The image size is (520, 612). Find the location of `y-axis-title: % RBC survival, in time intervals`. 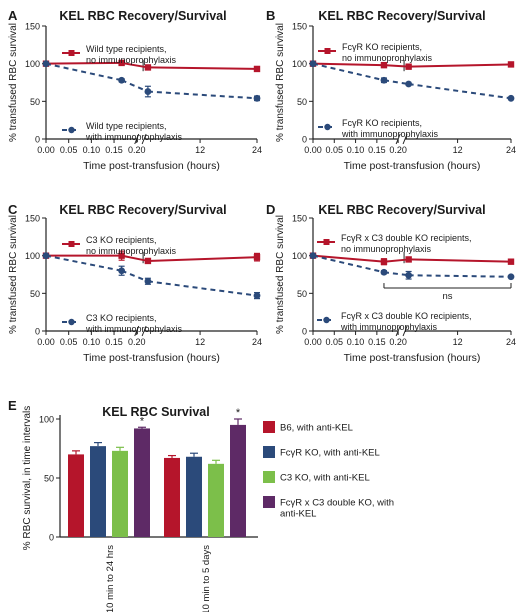

y-axis-title: % RBC survival, in time intervals is located at coordinates (27, 478).